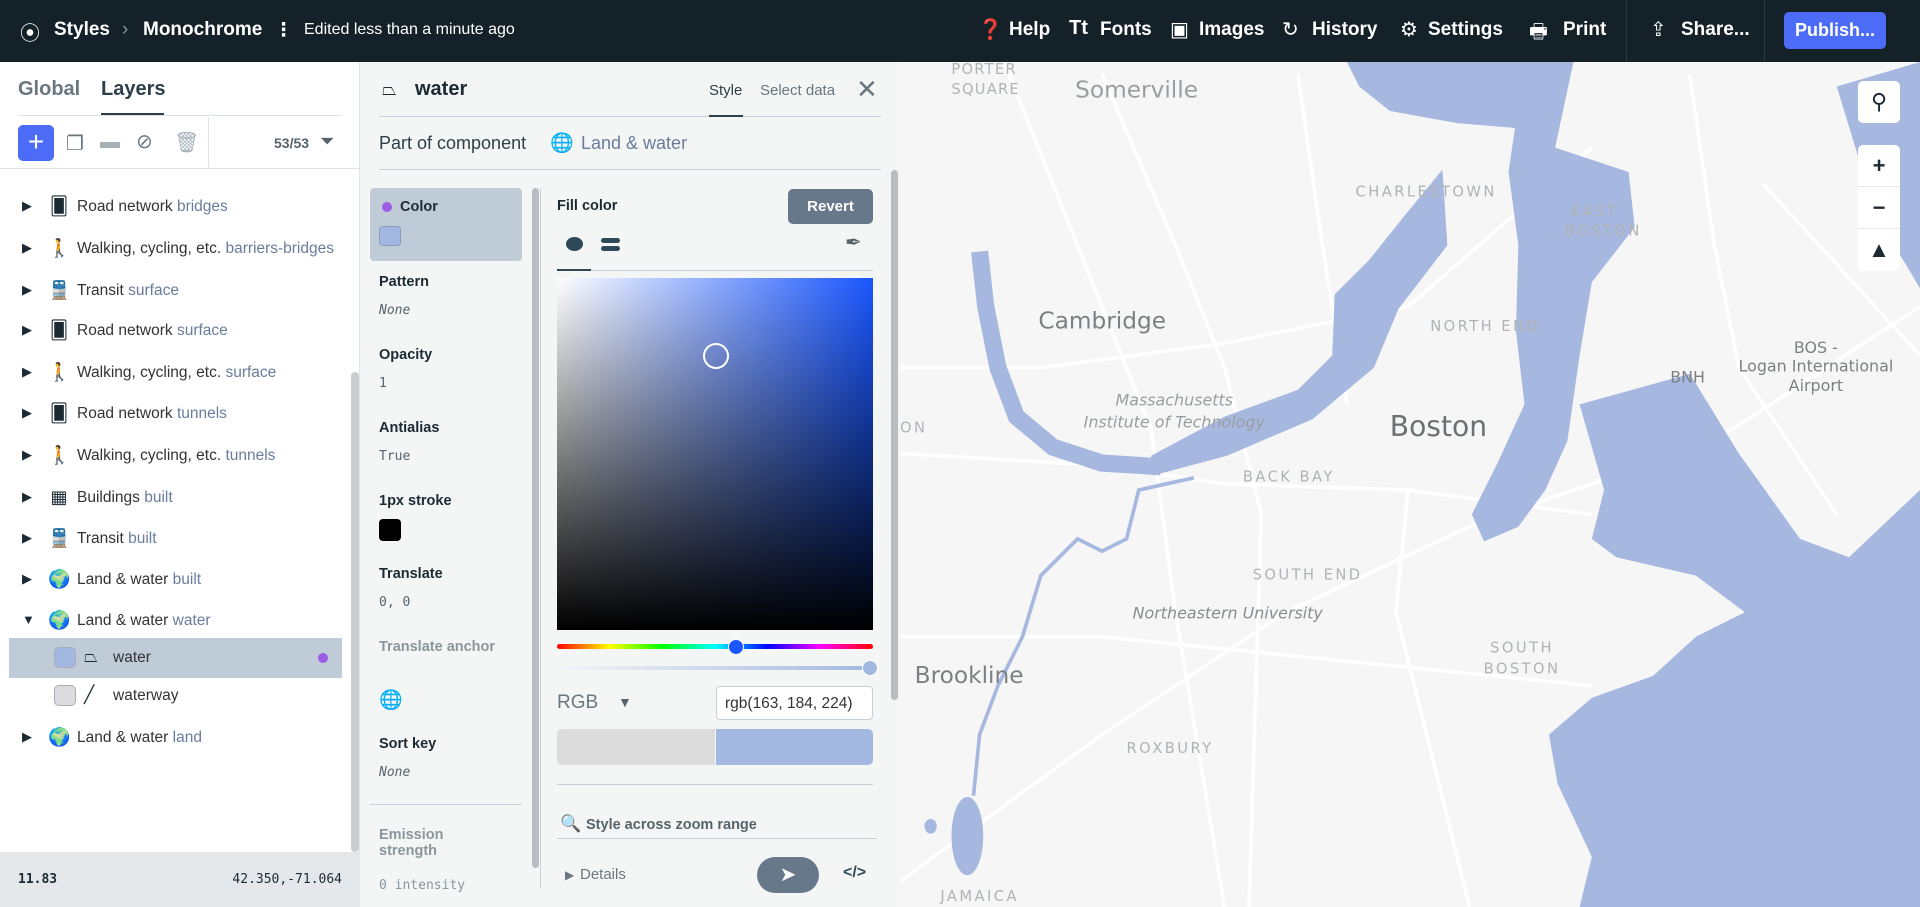 The height and width of the screenshot is (907, 1920). What do you see at coordinates (415, 501) in the screenshot?
I see `stroke-label: 1px stroke` at bounding box center [415, 501].